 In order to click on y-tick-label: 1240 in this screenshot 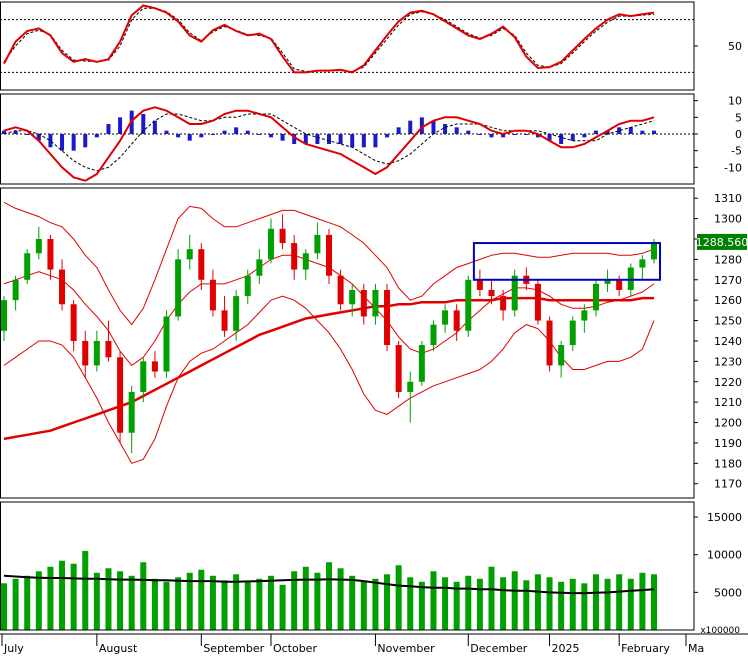, I will do `click(728, 341)`.